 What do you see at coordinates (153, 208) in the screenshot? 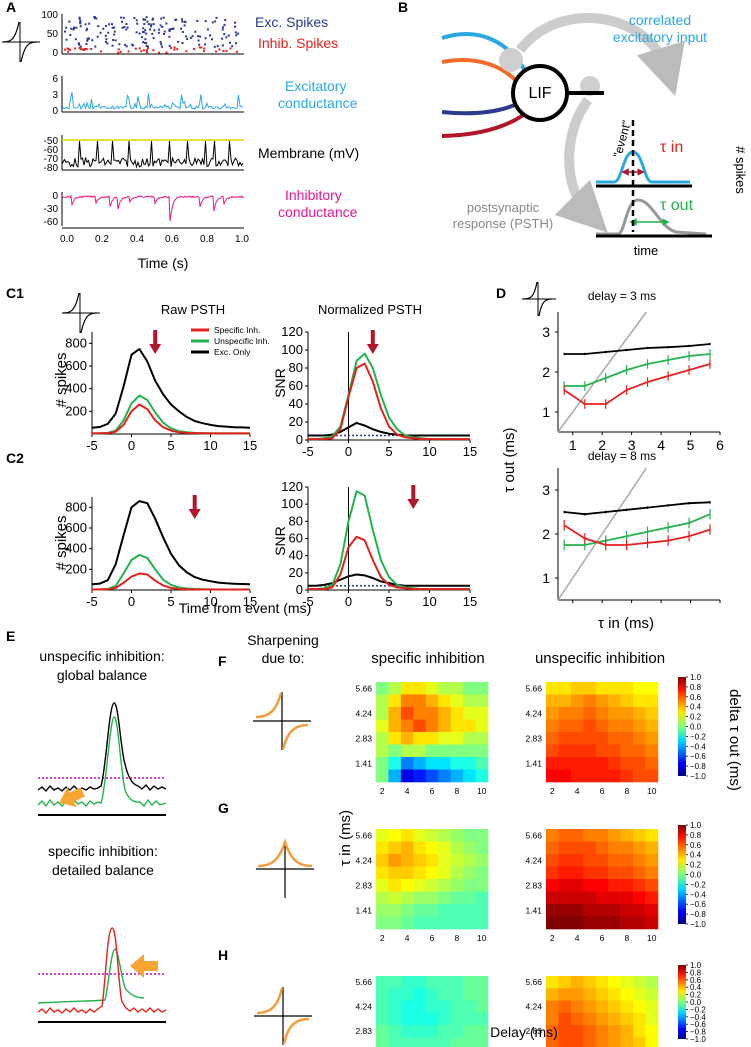
I see `ginh-line` at bounding box center [153, 208].